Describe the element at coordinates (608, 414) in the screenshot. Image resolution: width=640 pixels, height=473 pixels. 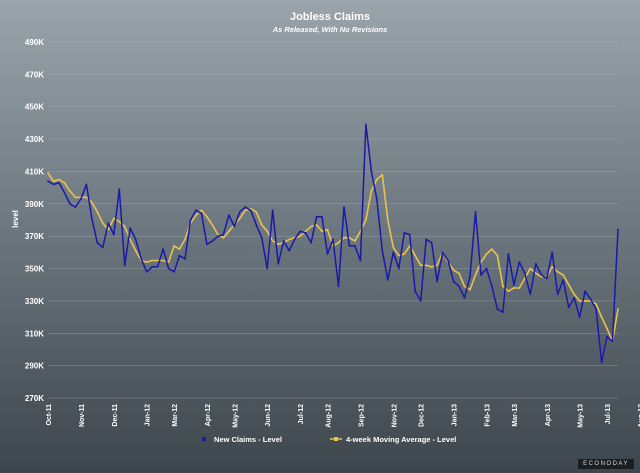
I see `x-tick-label: Jul-13` at that location.